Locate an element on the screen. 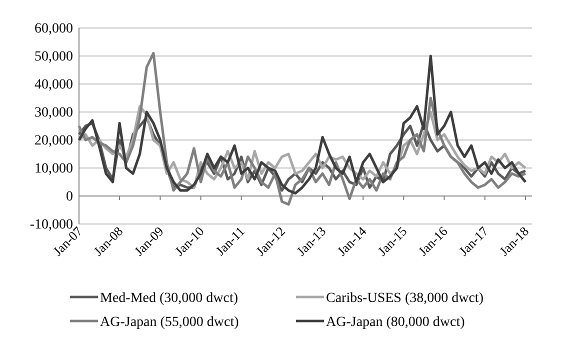 The height and width of the screenshot is (345, 586). y-tick-label: 20,000 is located at coordinates (53, 140).